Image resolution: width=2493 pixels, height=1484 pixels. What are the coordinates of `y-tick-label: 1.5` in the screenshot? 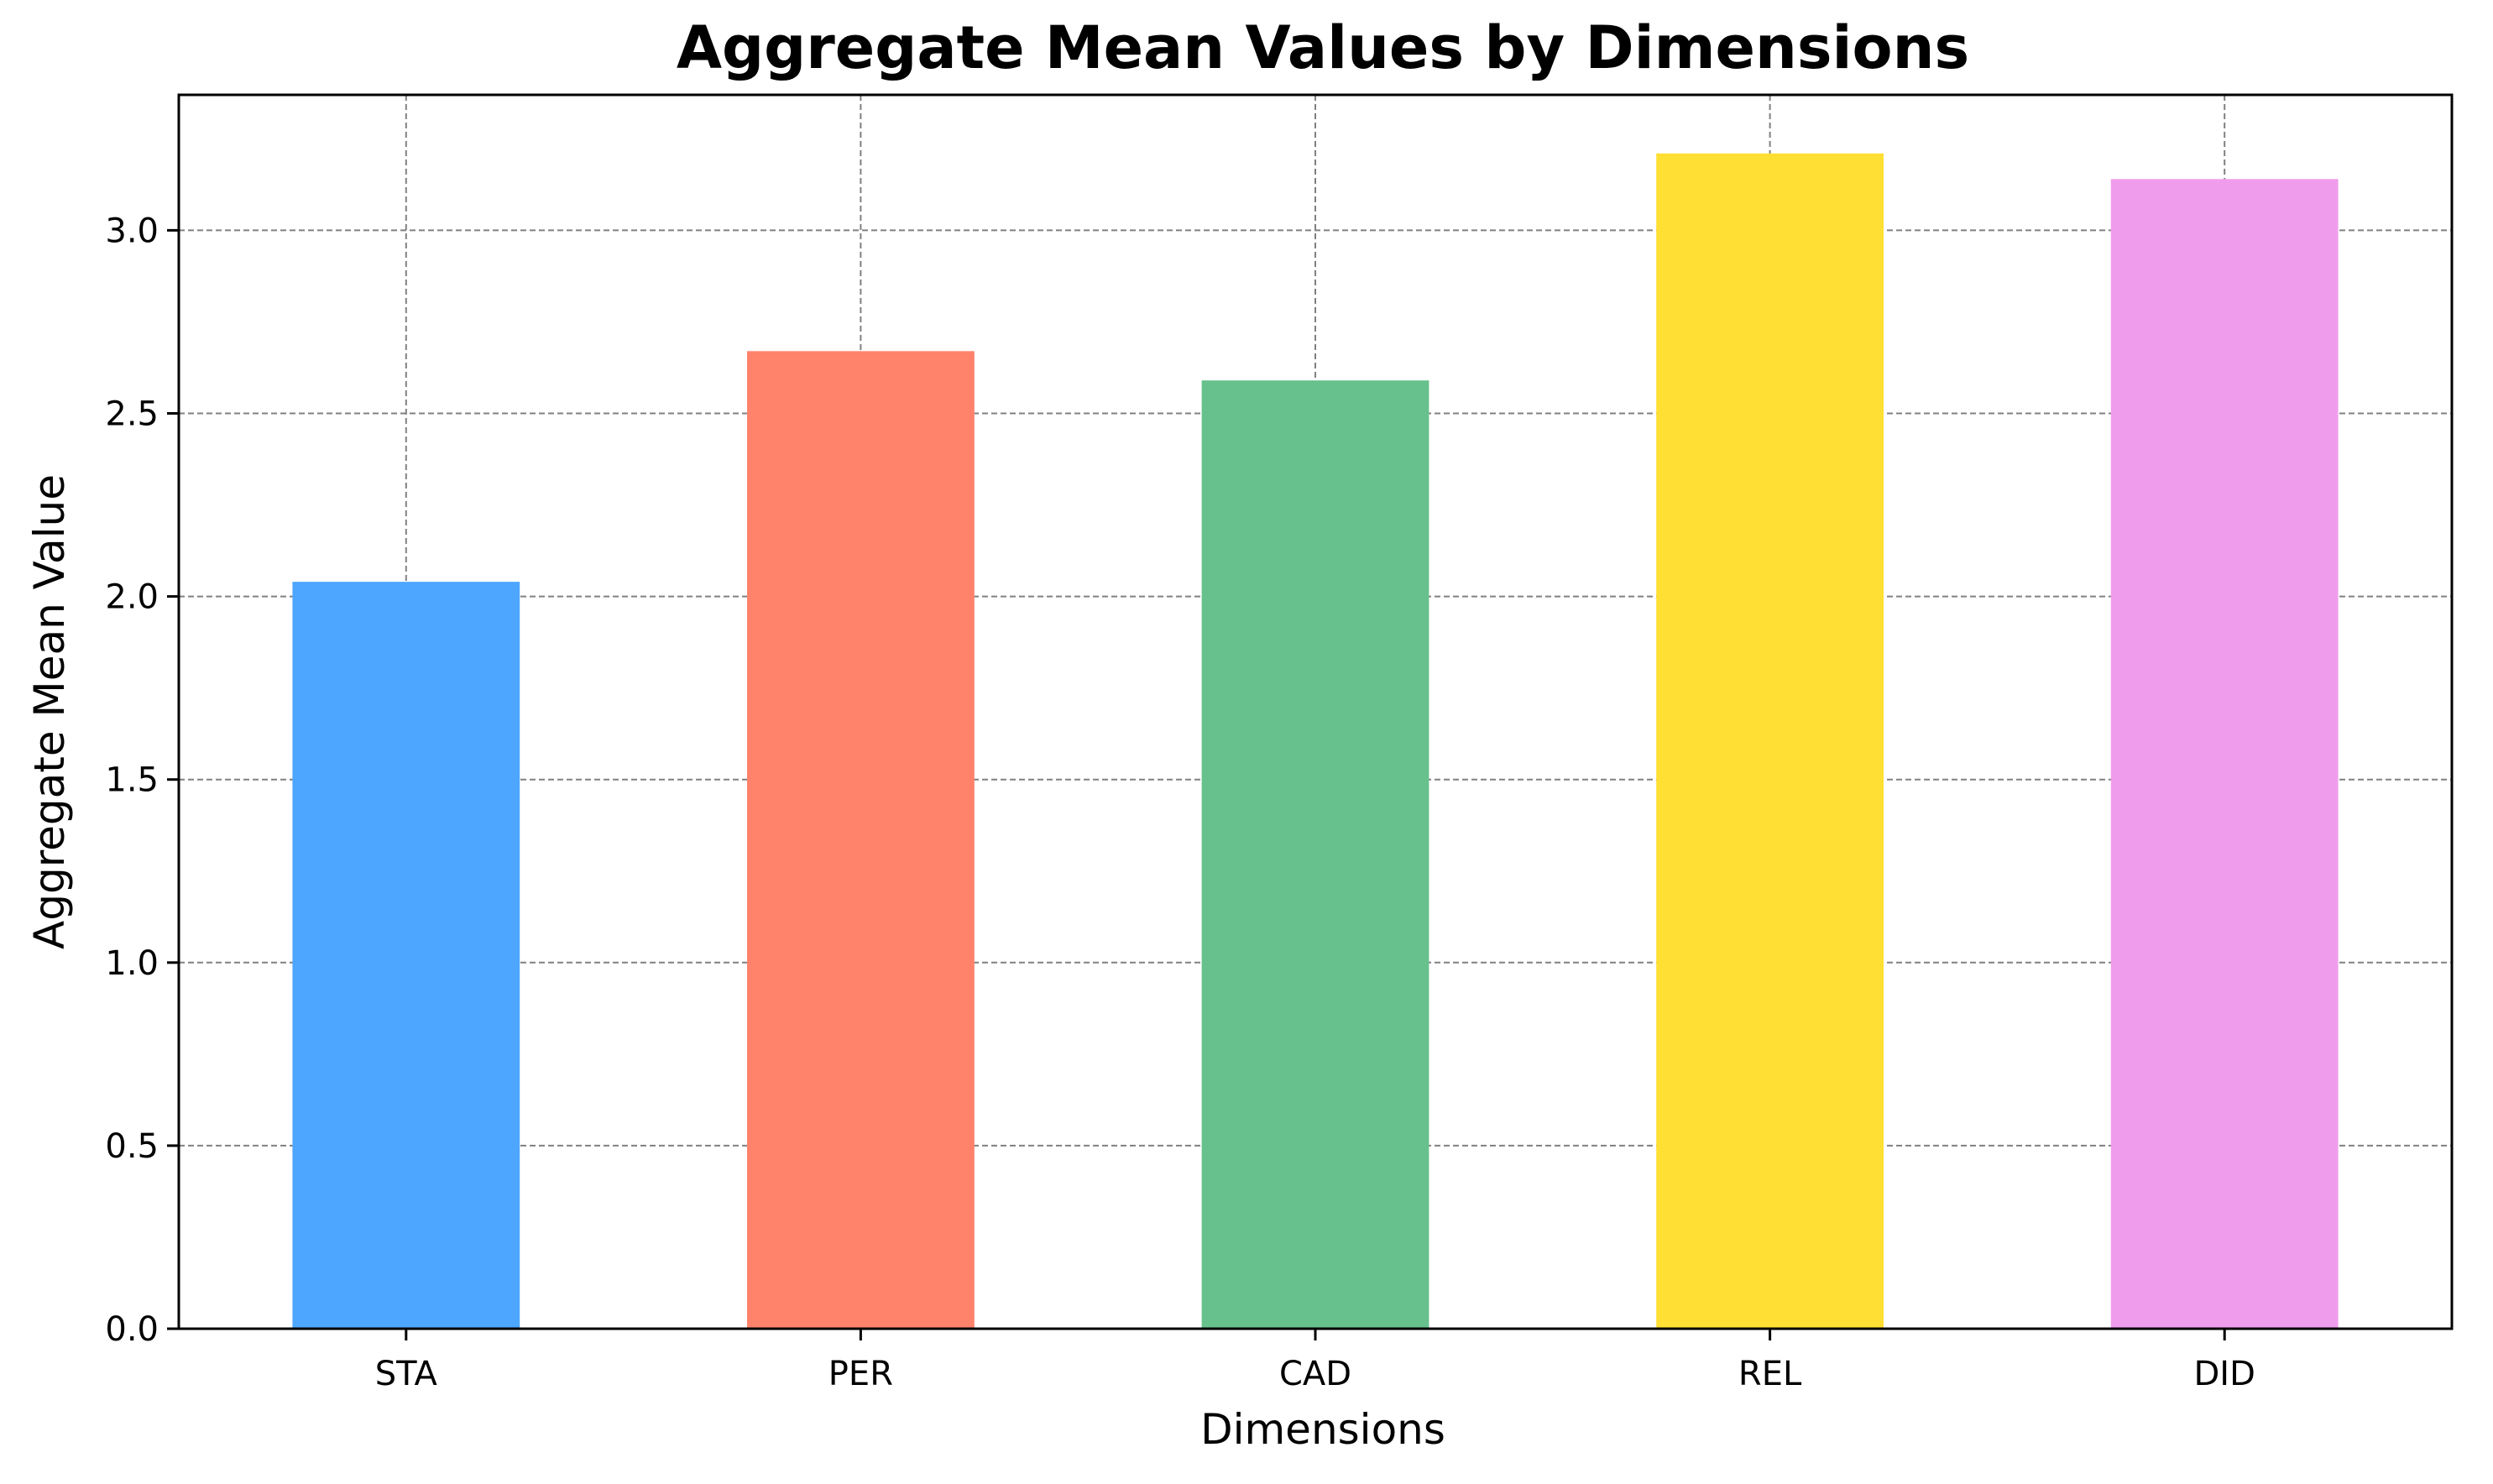 It's located at (132, 780).